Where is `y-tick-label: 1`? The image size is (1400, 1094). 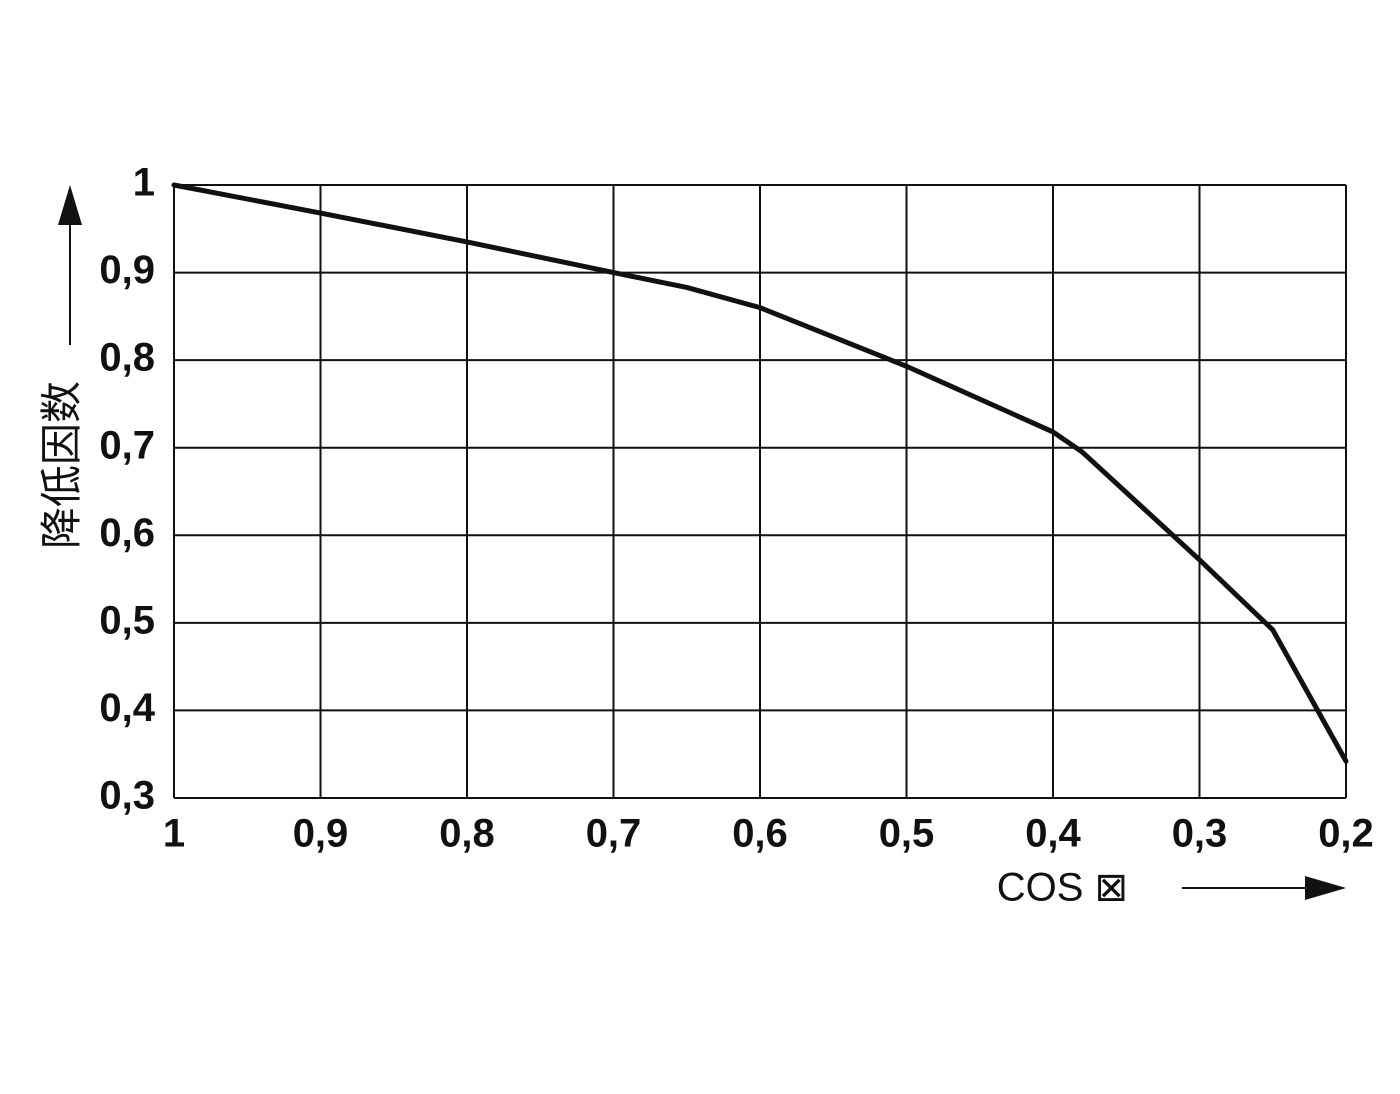
y-tick-label: 1 is located at coordinates (144, 183).